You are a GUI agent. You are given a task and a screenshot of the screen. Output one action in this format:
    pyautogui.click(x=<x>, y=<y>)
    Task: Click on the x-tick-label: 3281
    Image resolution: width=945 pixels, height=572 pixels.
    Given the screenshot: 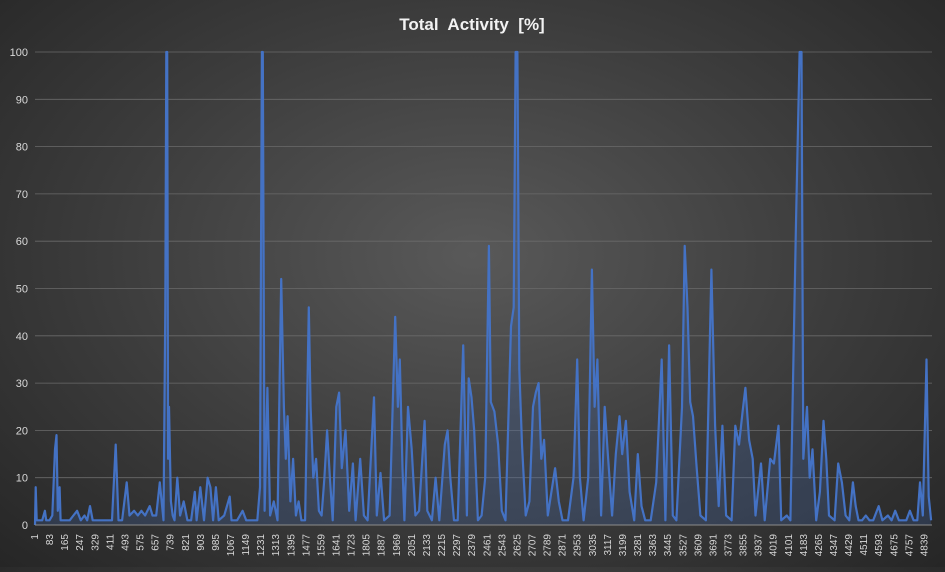 What is the action you would take?
    pyautogui.click(x=638, y=545)
    